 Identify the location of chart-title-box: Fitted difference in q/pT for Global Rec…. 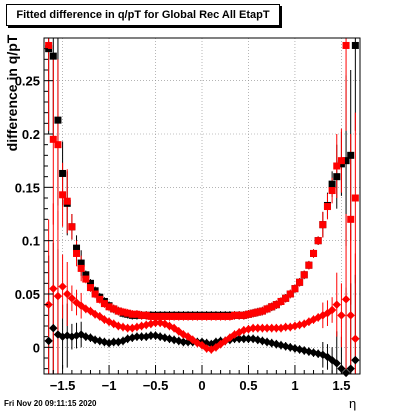
(143, 15).